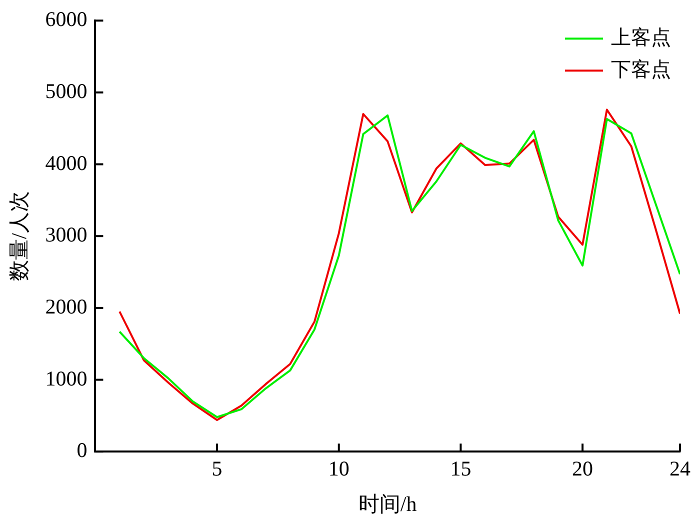 The image size is (700, 526). What do you see at coordinates (461, 468) in the screenshot?
I see `x-tick-label: 15` at bounding box center [461, 468].